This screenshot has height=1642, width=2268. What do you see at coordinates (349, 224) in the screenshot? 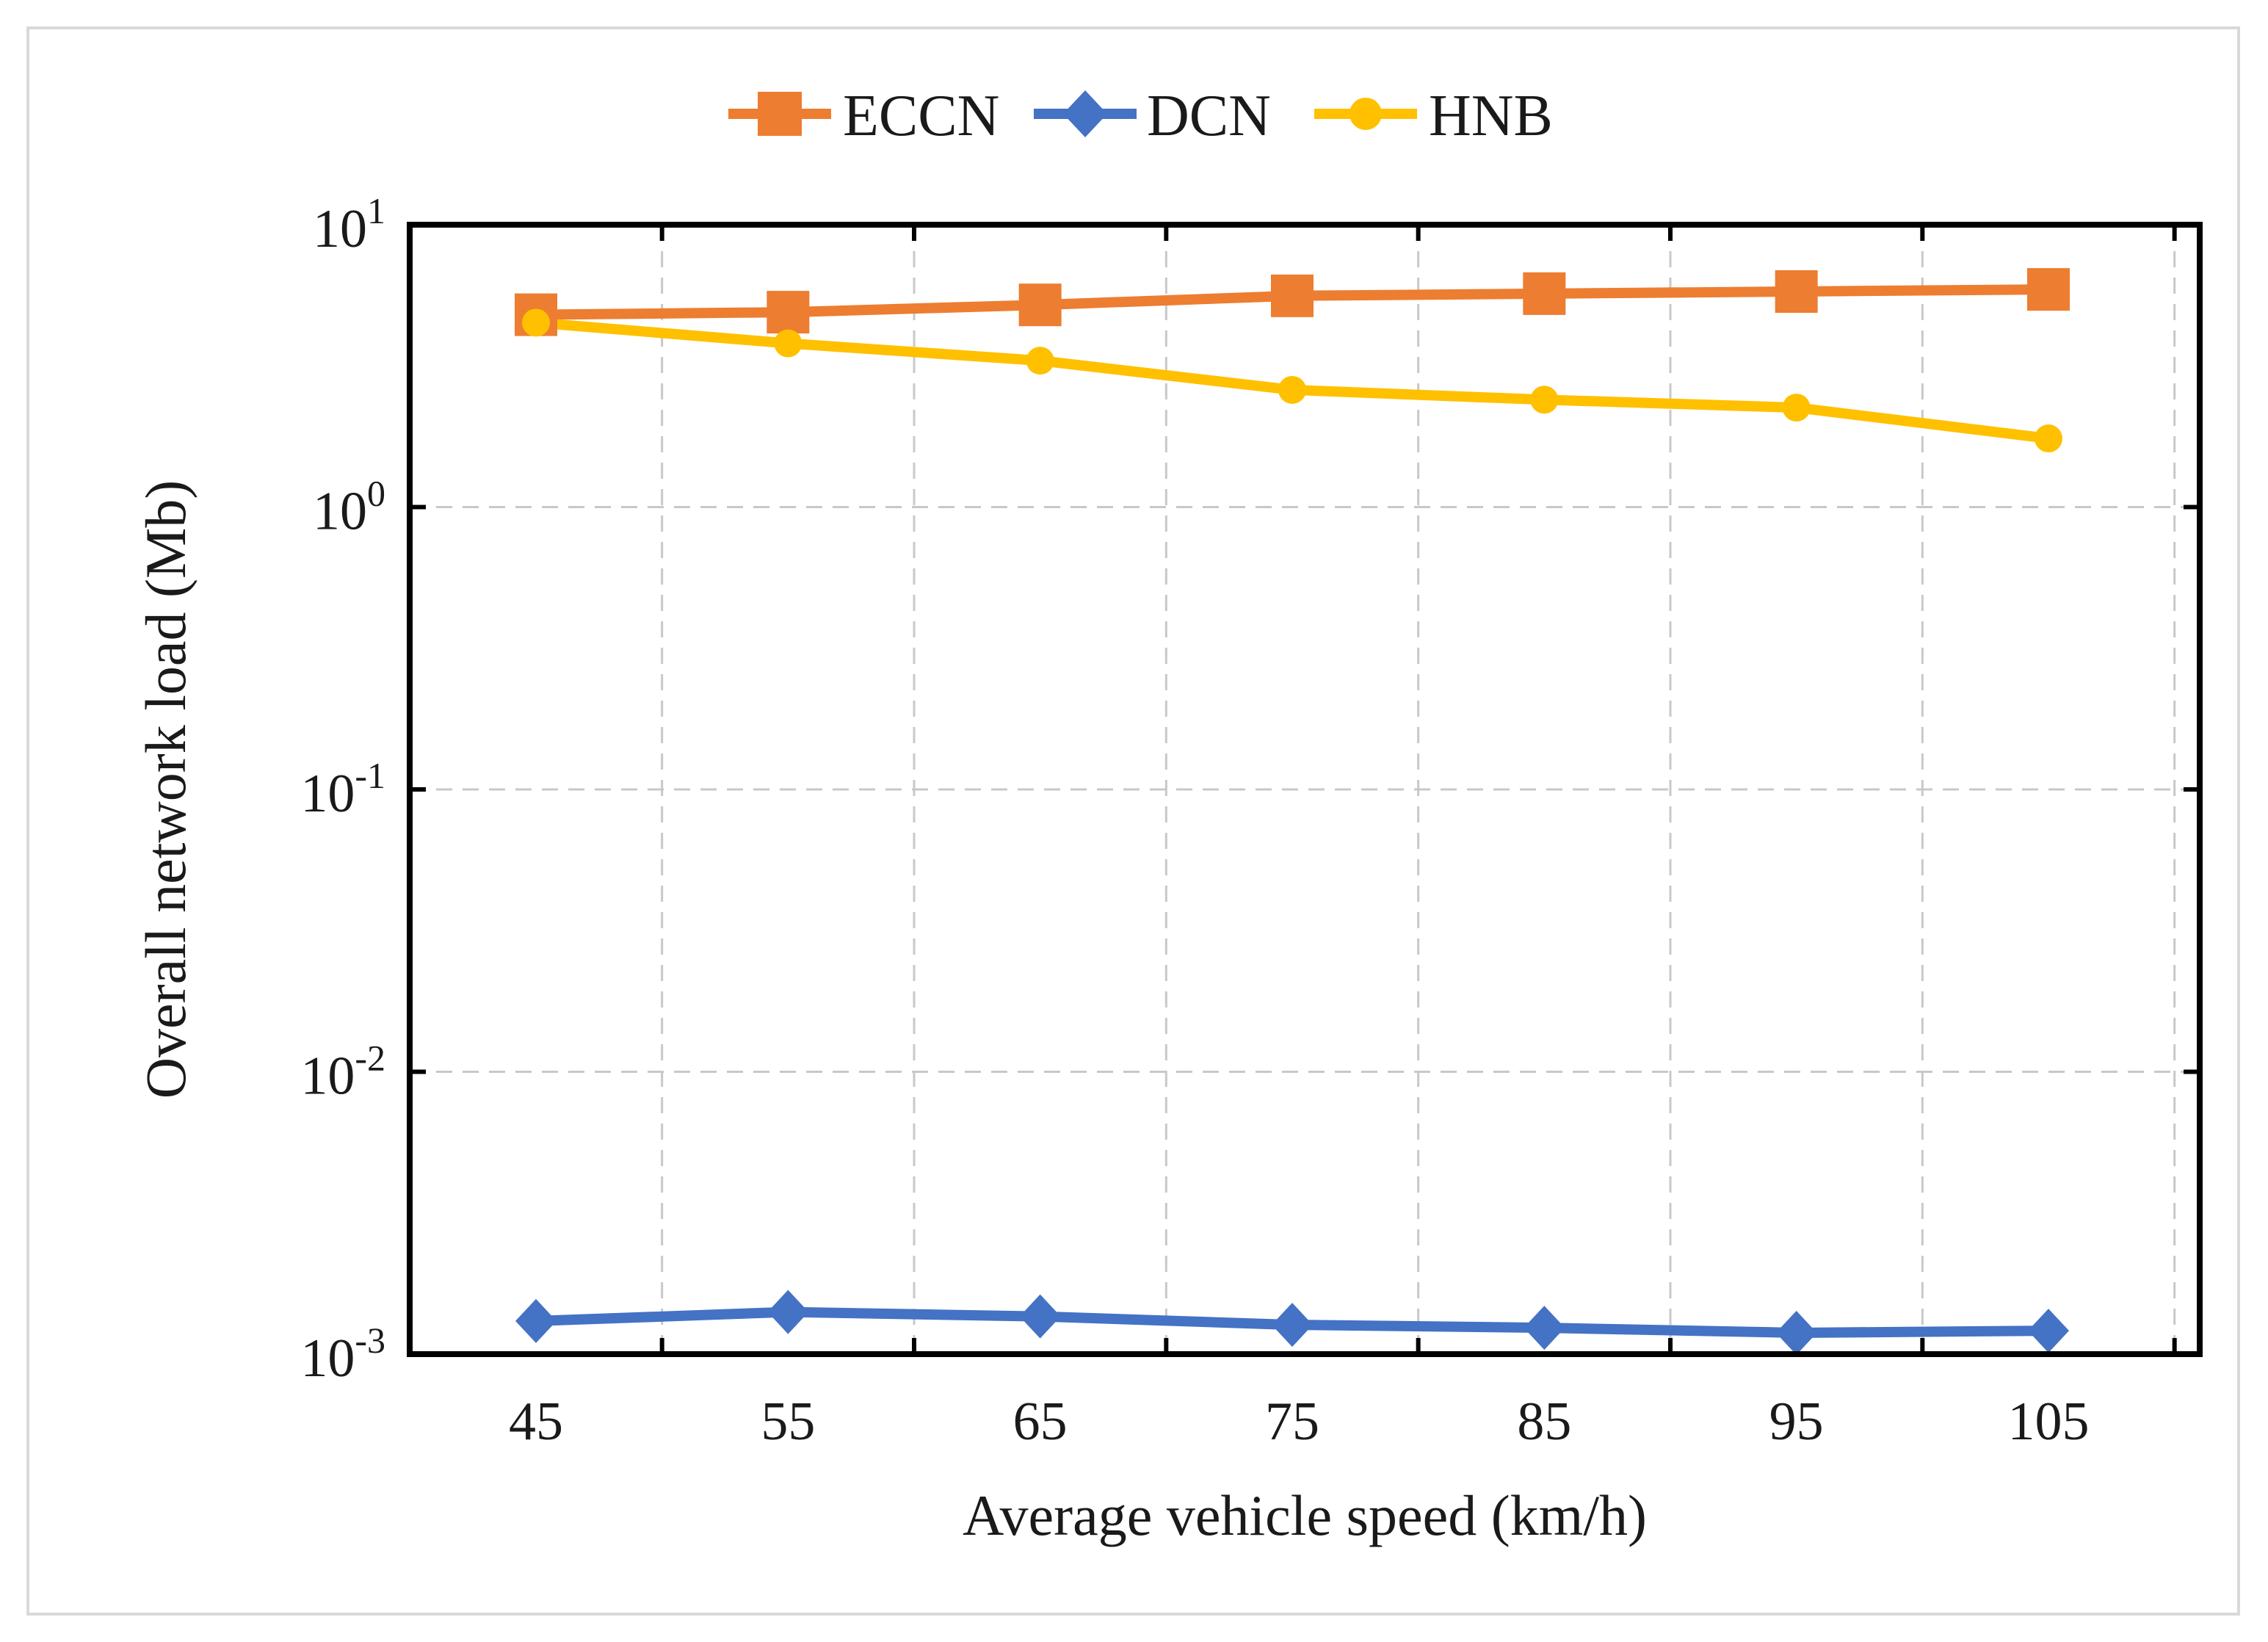
I see `y-tick-label: 10¹` at bounding box center [349, 224].